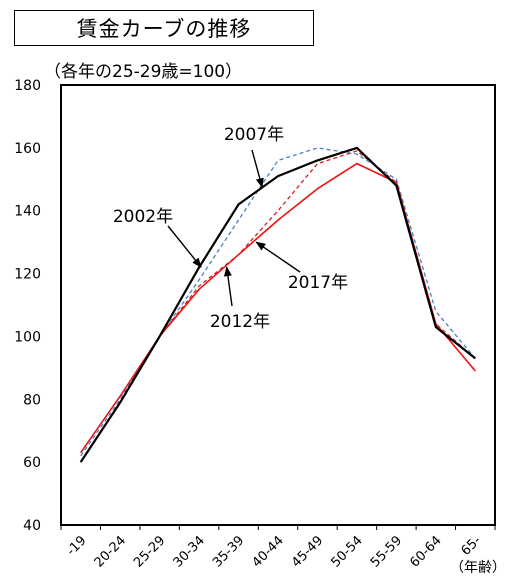 The height and width of the screenshot is (587, 513). What do you see at coordinates (27, 275) in the screenshot?
I see `y-tick-label: 120` at bounding box center [27, 275].